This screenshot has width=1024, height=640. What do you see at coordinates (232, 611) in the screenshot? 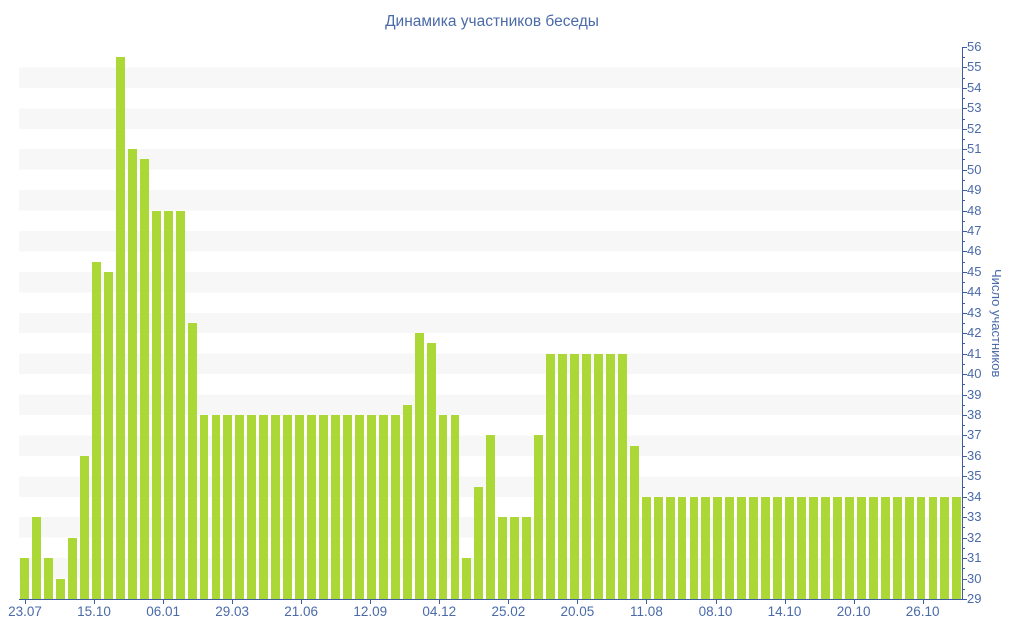
I see `x-tick-label: 29.03` at bounding box center [232, 611].